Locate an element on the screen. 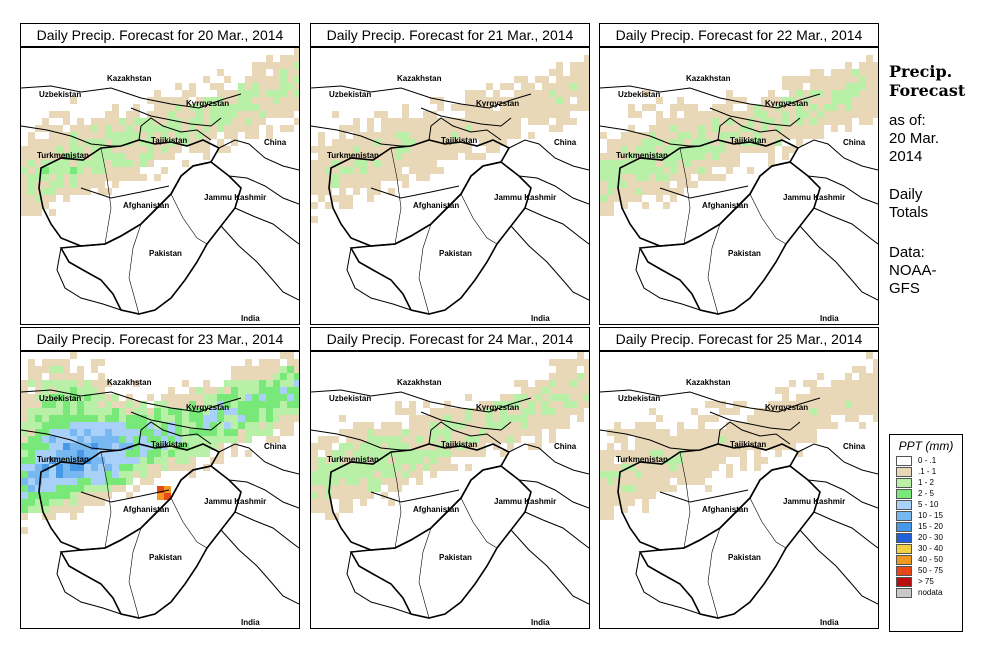  map-label-india: India is located at coordinates (250, 318).